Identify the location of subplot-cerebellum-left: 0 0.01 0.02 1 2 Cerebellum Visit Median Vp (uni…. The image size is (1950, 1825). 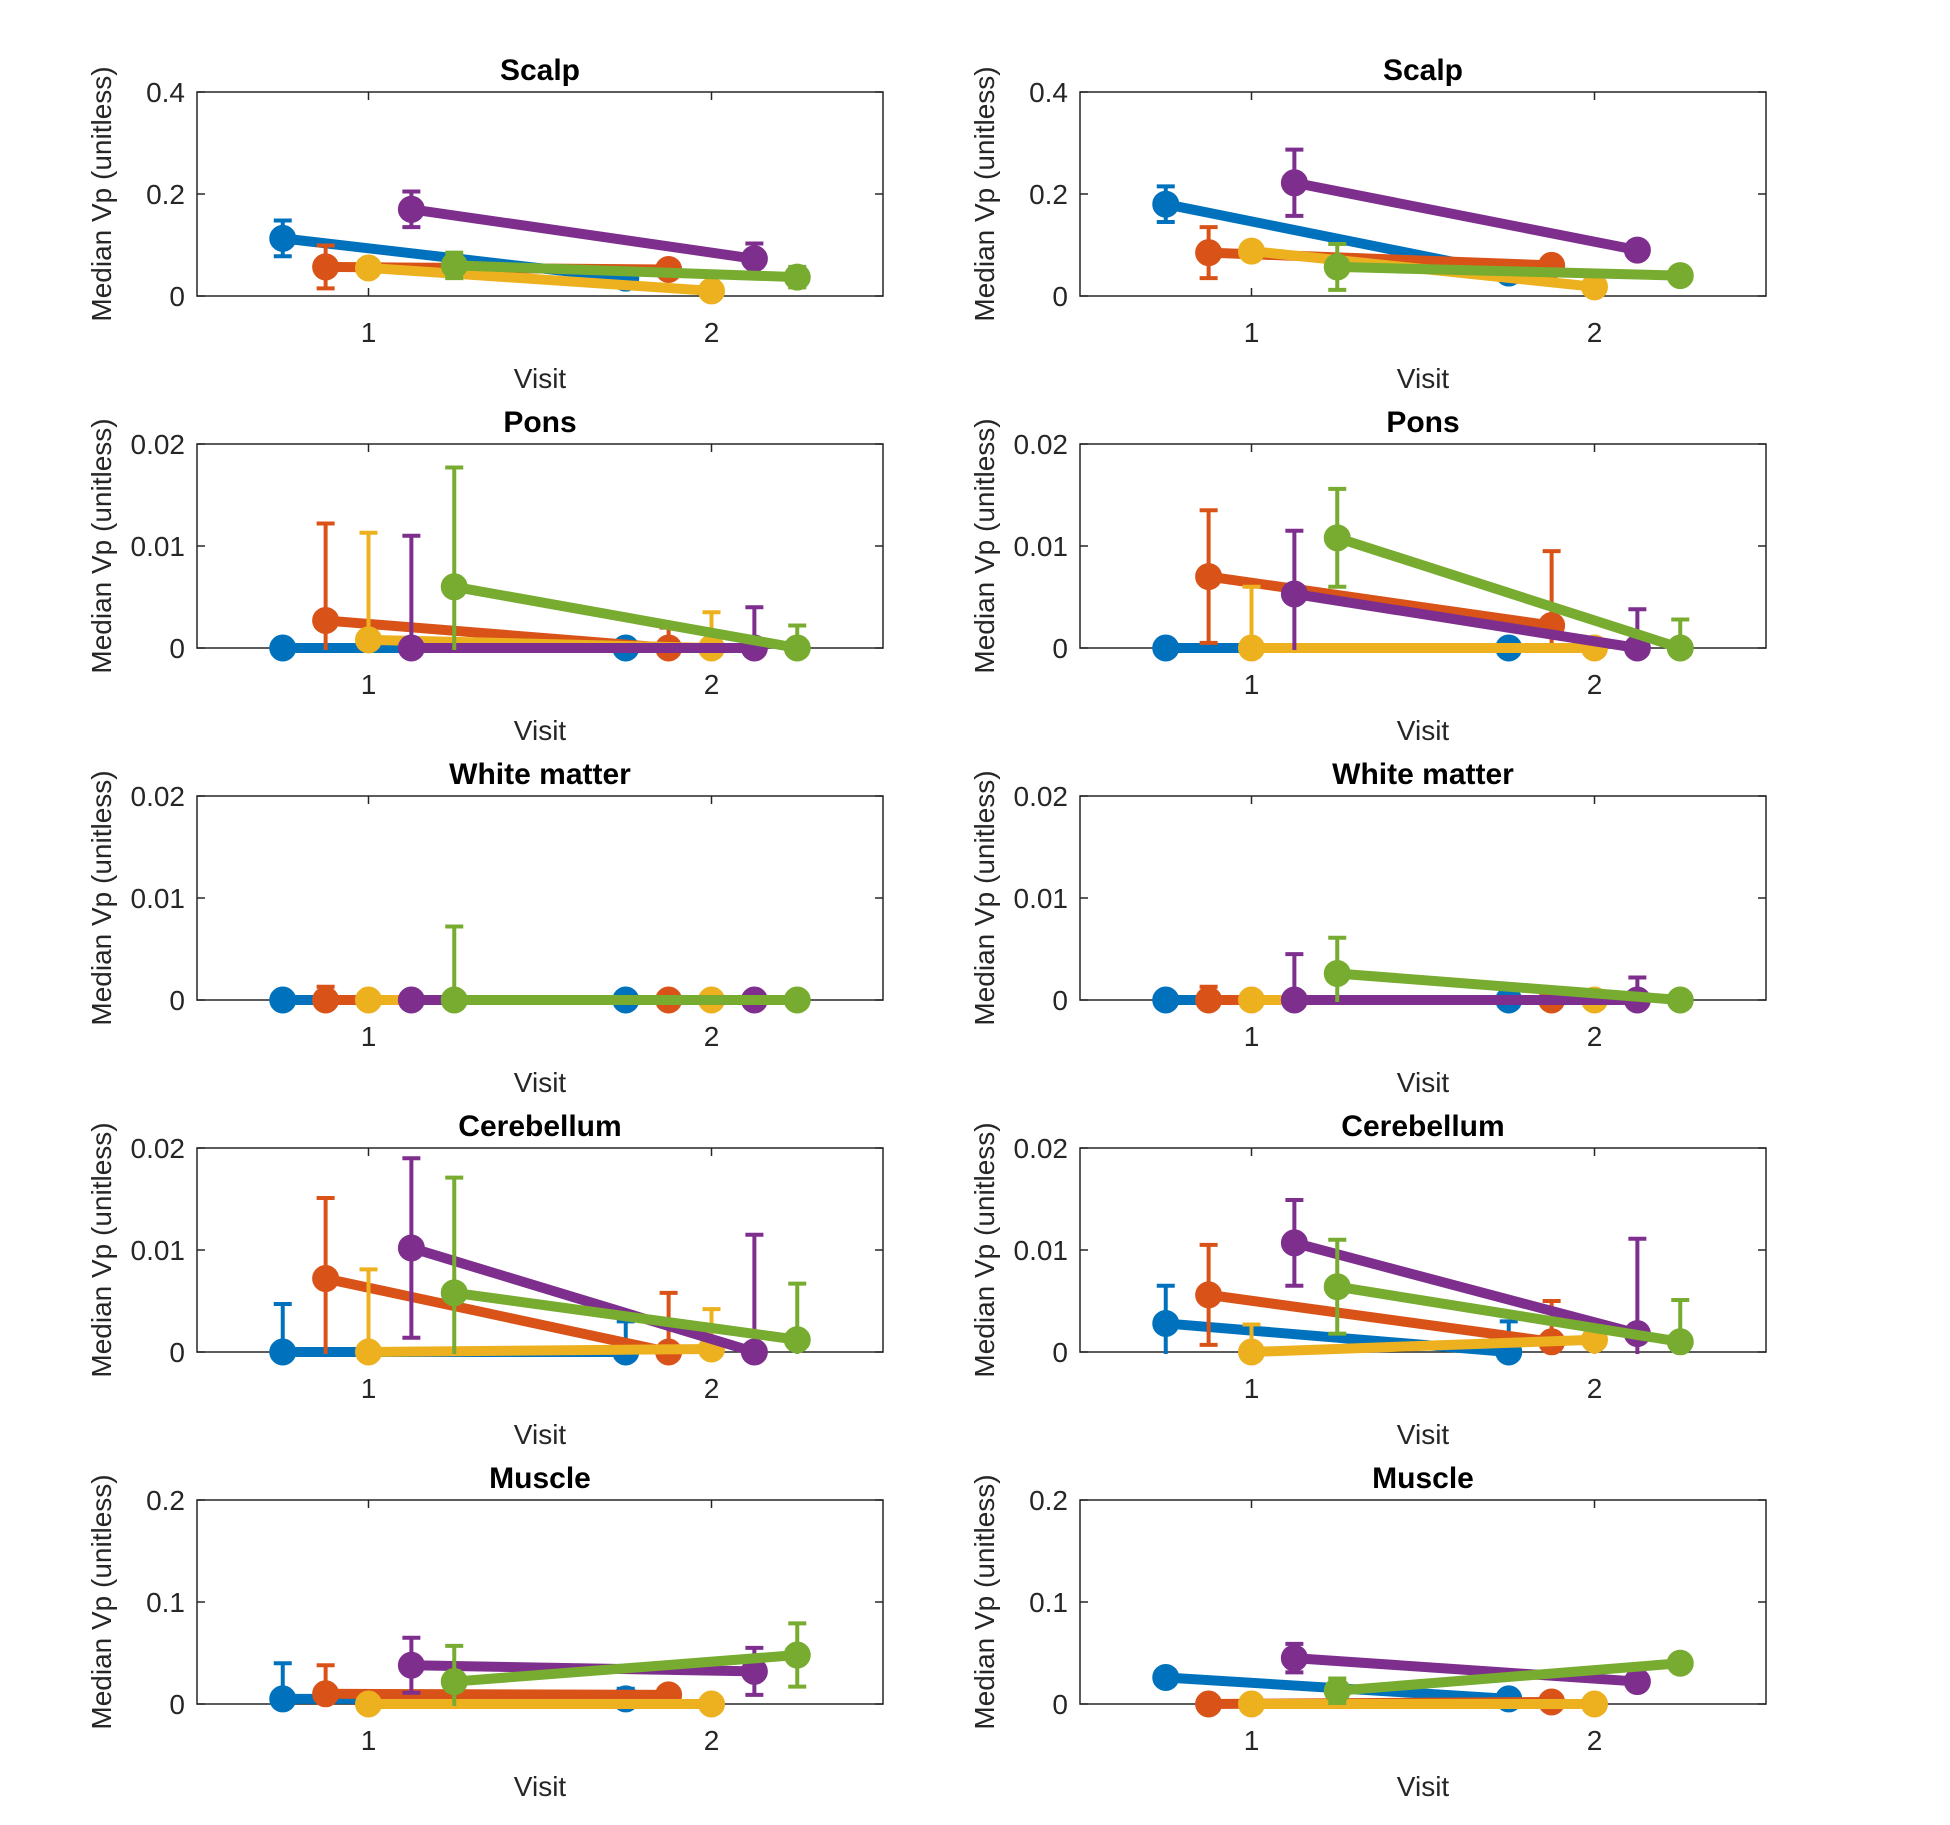
(485, 1280).